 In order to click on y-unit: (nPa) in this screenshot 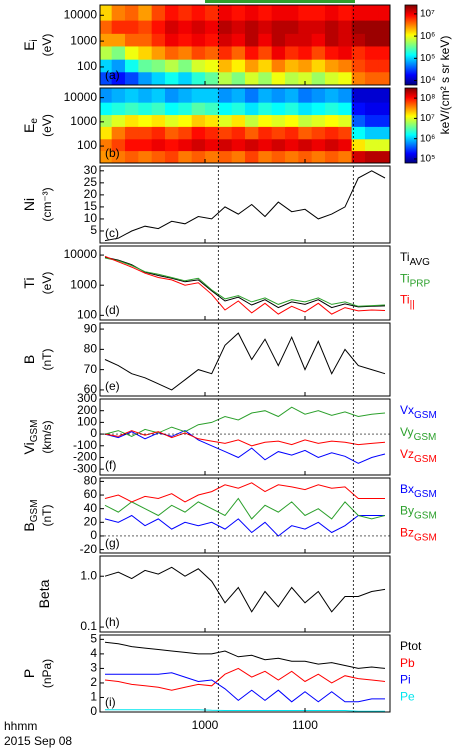, I will do `click(47, 673)`.